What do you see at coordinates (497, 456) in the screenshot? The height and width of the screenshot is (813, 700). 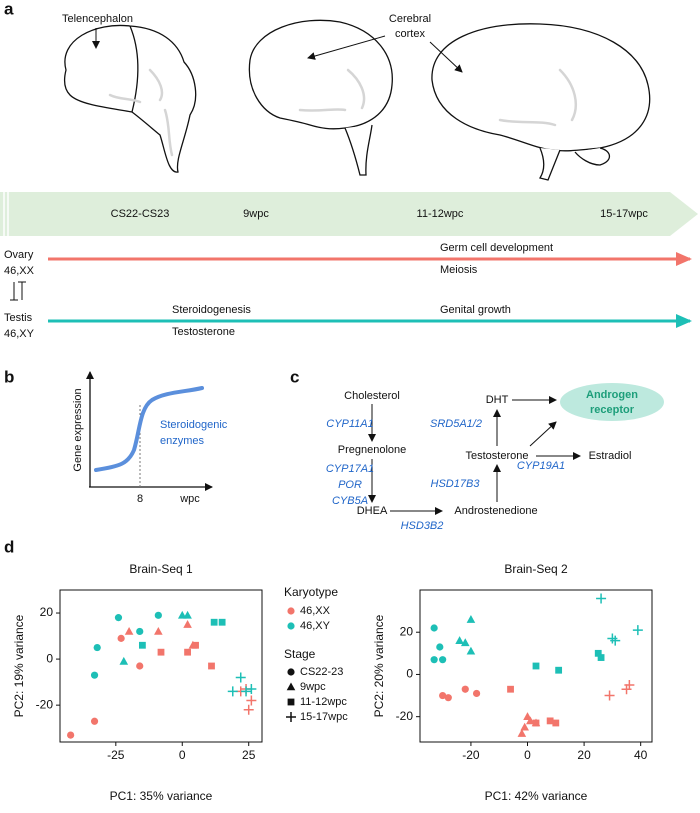 I see `pathway-node: Testosterone` at bounding box center [497, 456].